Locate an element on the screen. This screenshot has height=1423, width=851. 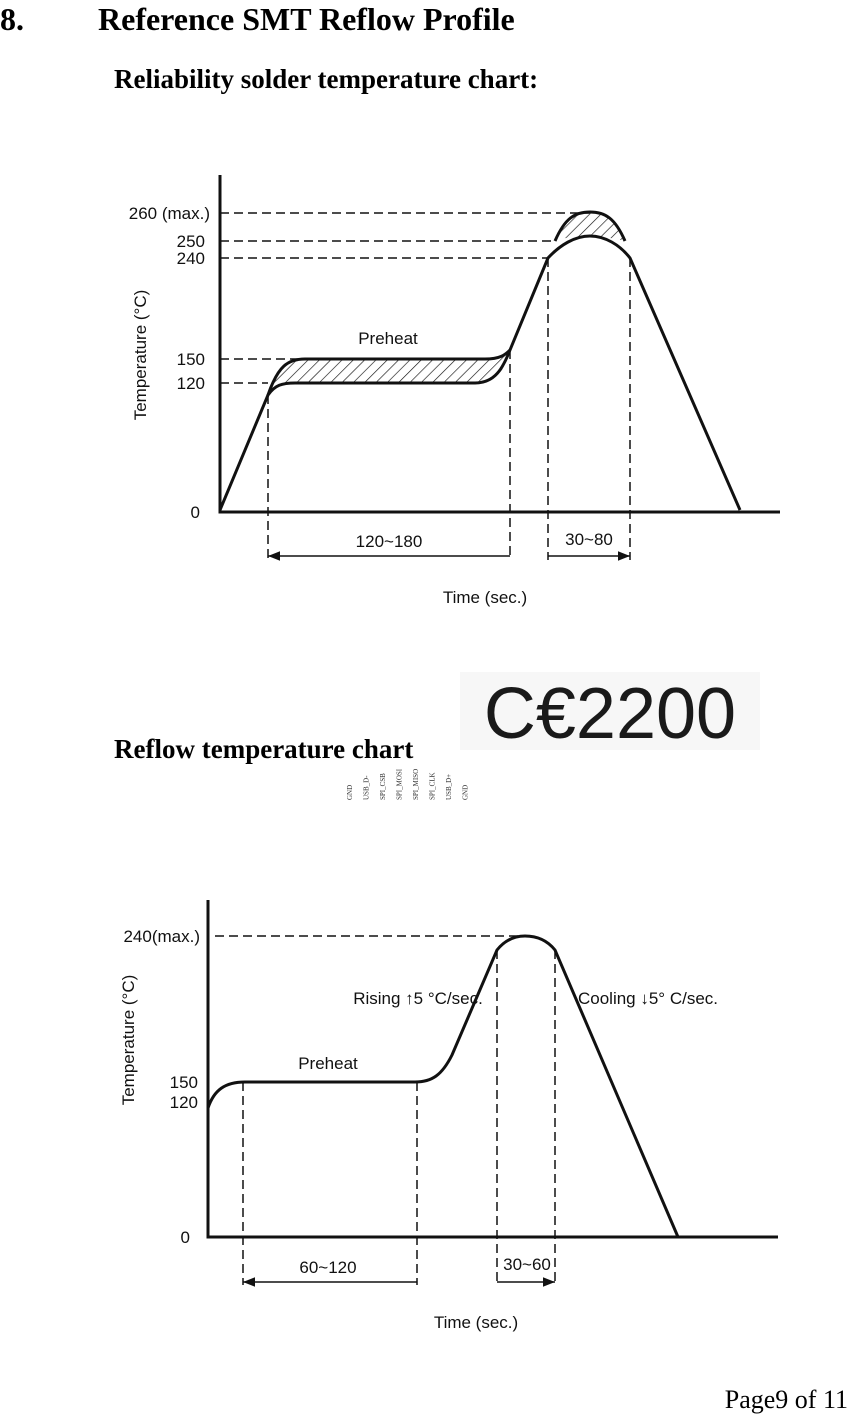
subsection-title: Reflow temperature chart is located at coordinates (263, 749).